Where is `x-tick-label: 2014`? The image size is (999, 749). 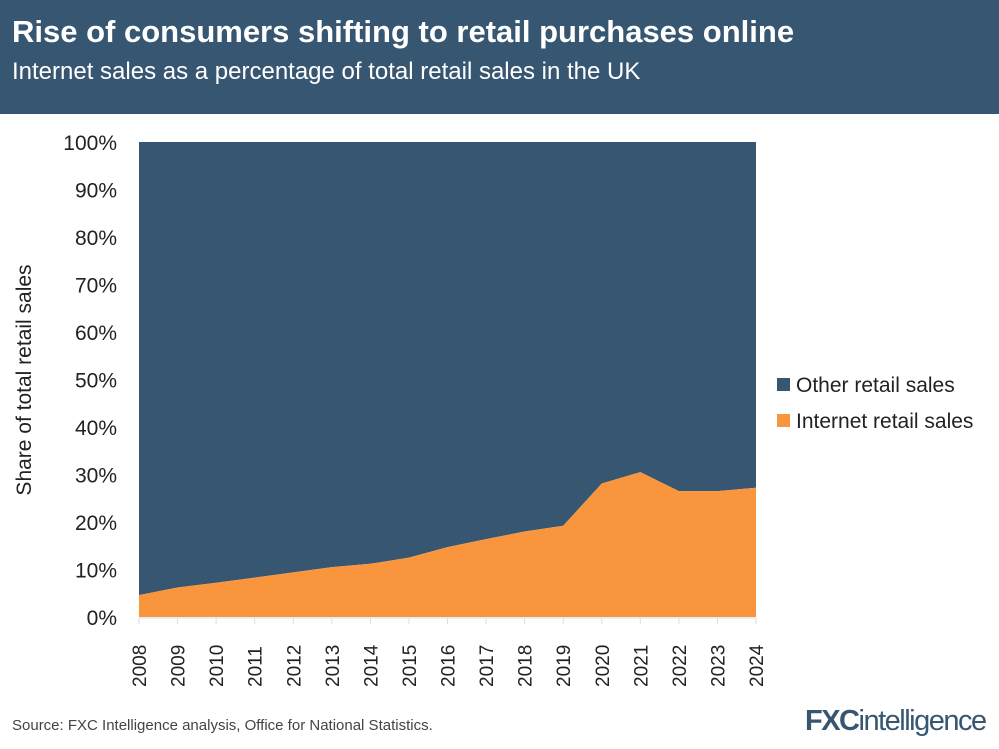 x-tick-label: 2014 is located at coordinates (371, 665).